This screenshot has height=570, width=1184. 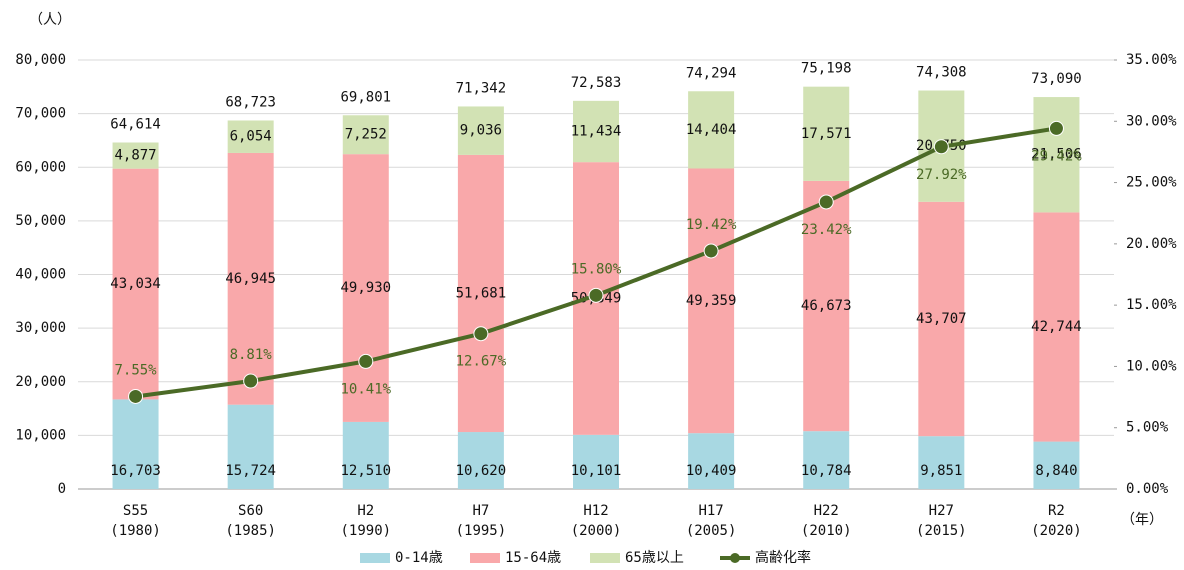 I want to click on total-label: 74,294, so click(x=711, y=73).